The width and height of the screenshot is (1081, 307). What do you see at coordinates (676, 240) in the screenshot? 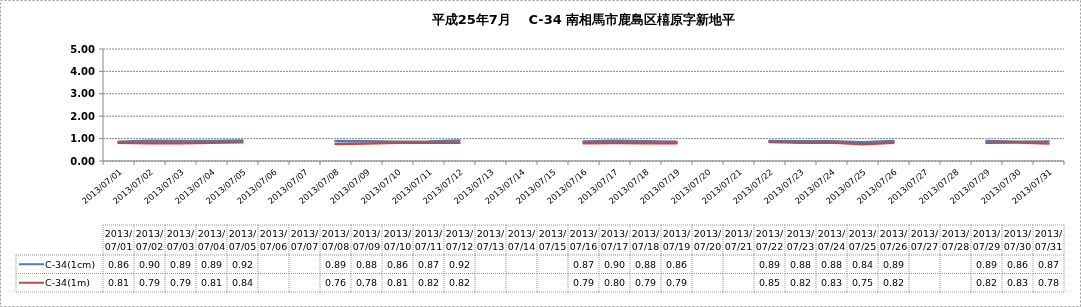
I see `category-label: 2013/07/19` at bounding box center [676, 240].